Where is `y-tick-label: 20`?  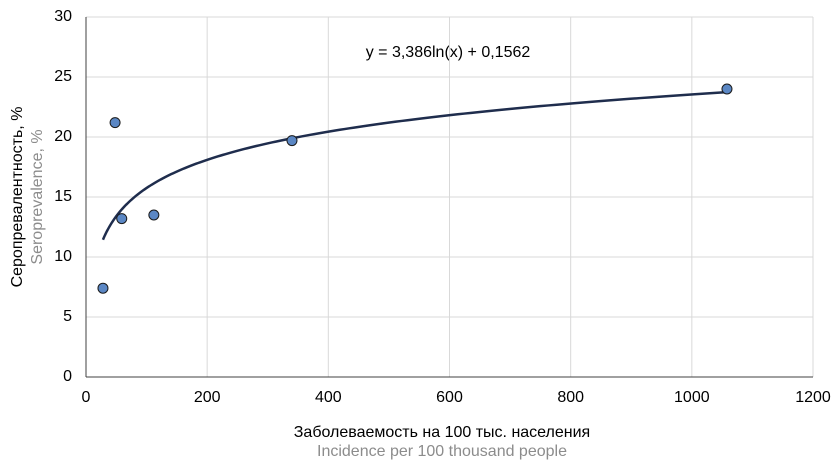 y-tick-label: 20 is located at coordinates (63, 136).